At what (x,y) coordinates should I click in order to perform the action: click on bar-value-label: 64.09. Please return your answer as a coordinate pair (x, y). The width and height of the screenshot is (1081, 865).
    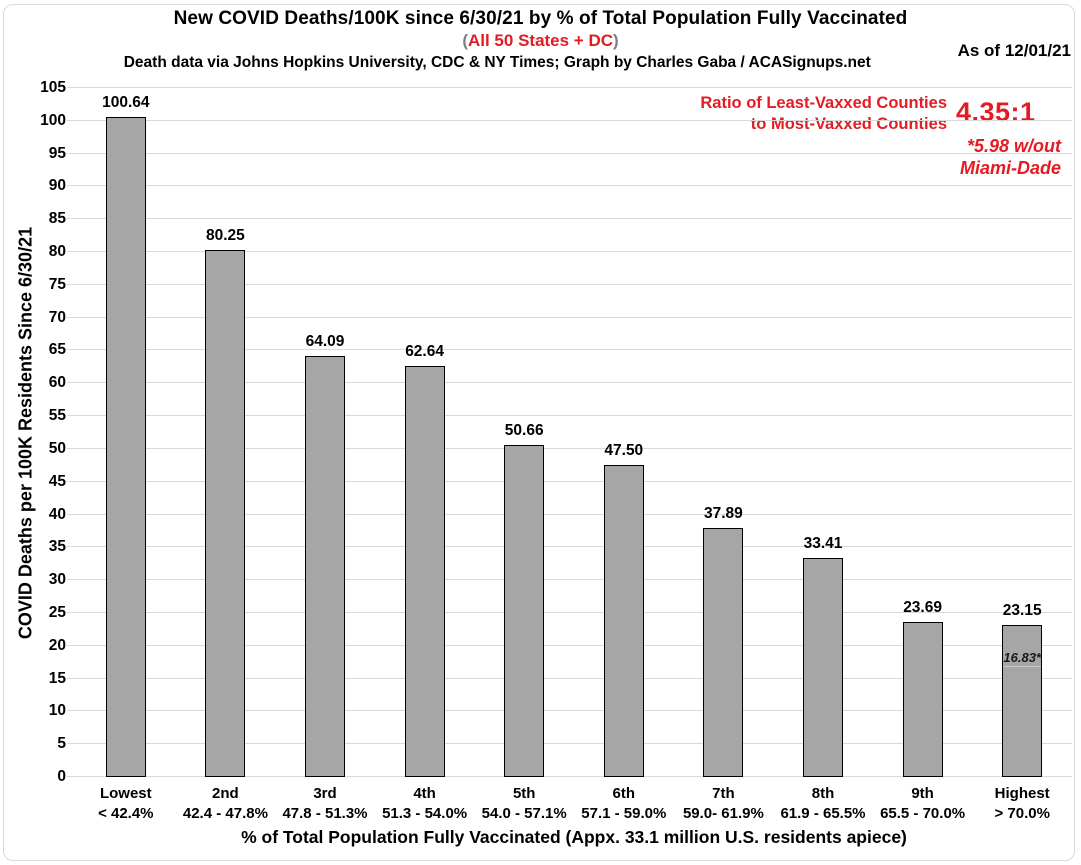
    Looking at the image, I should click on (325, 342).